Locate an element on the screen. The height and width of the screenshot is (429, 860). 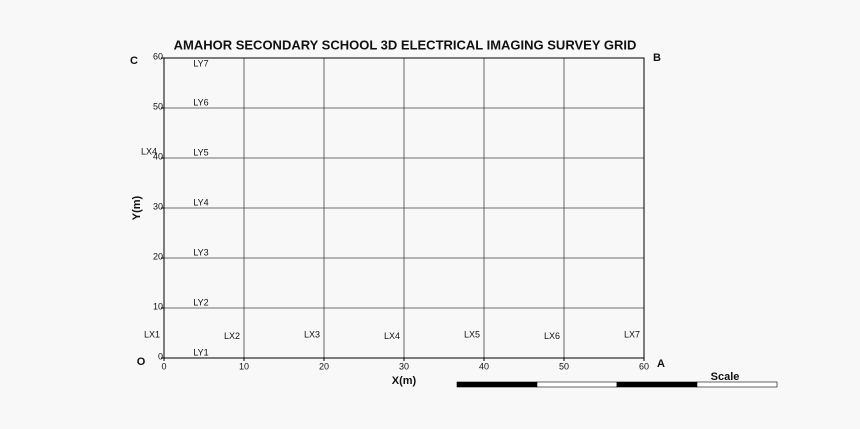
y-tick-label: 40 is located at coordinates (158, 156).